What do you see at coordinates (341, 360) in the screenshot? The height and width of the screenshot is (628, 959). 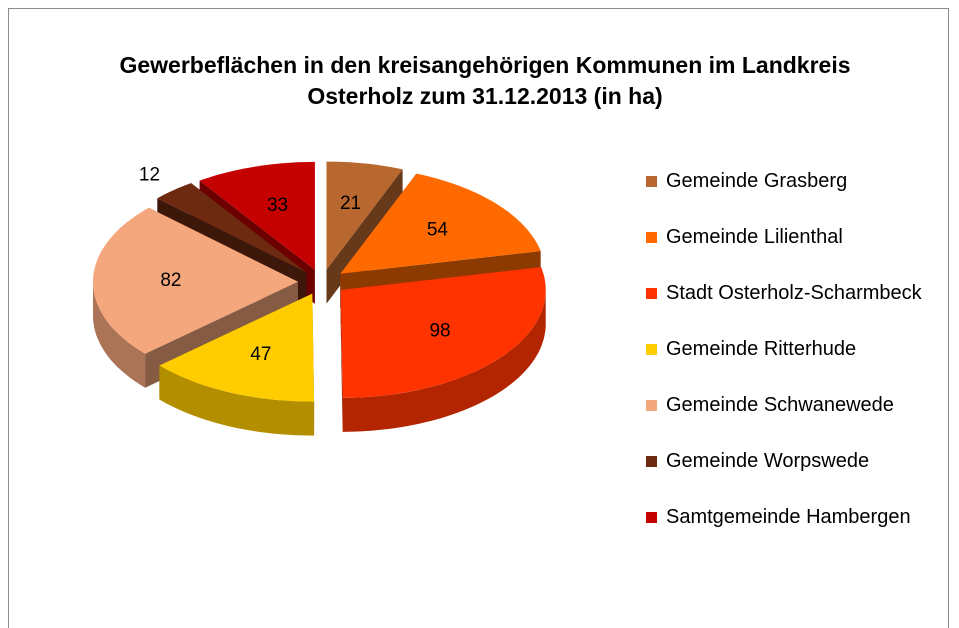 I see `slice-side` at bounding box center [341, 360].